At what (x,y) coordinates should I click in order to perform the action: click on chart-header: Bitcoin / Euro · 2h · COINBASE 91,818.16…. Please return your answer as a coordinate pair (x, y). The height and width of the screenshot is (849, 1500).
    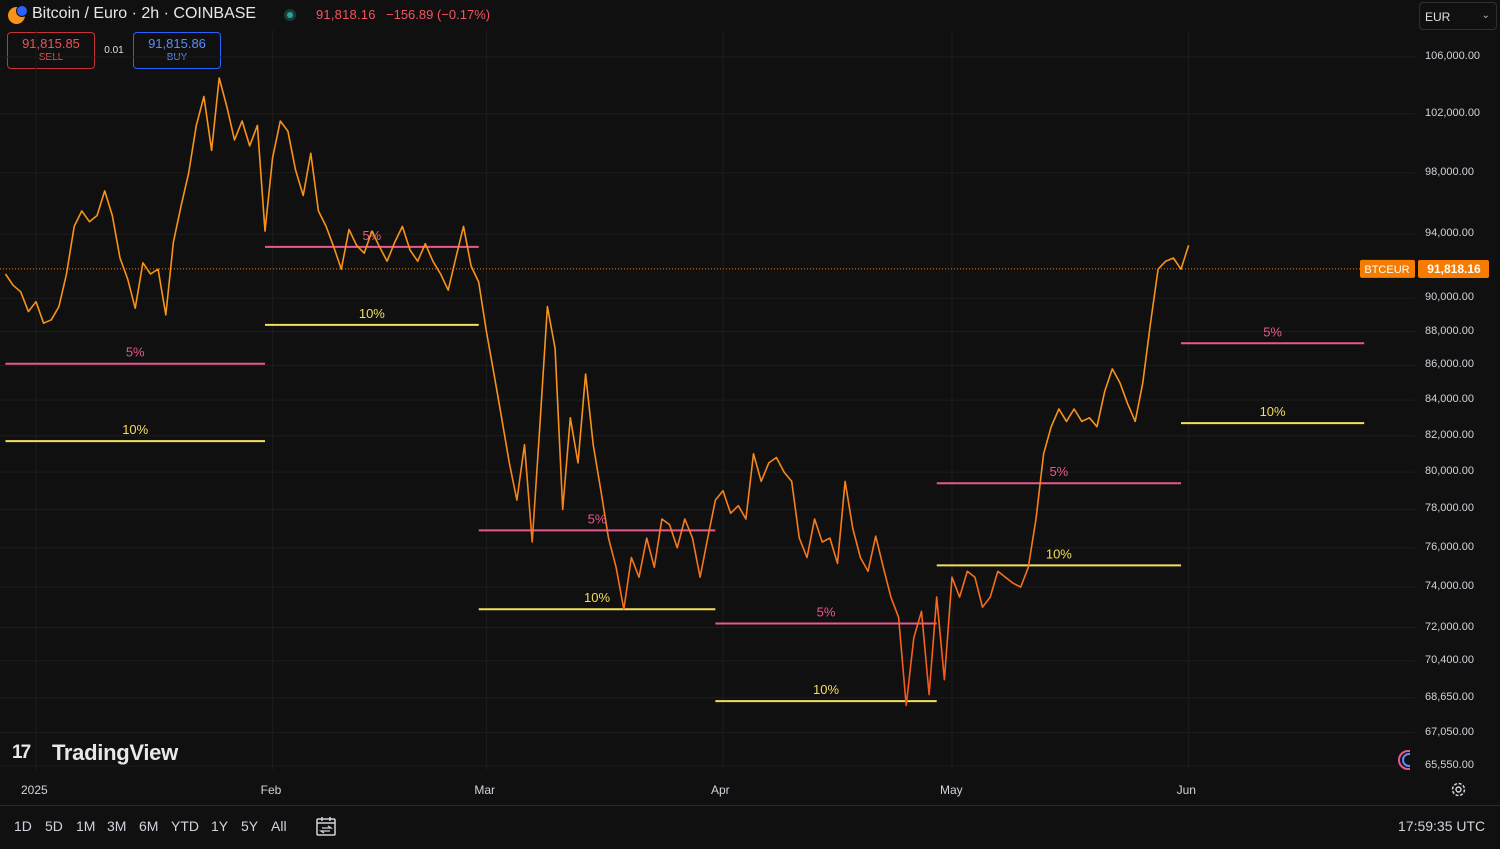
    Looking at the image, I should click on (710, 15).